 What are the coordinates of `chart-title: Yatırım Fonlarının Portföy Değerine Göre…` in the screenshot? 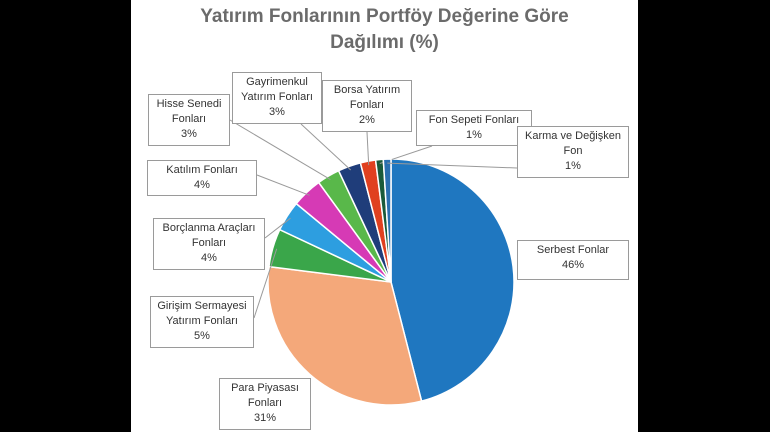 It's located at (384, 30).